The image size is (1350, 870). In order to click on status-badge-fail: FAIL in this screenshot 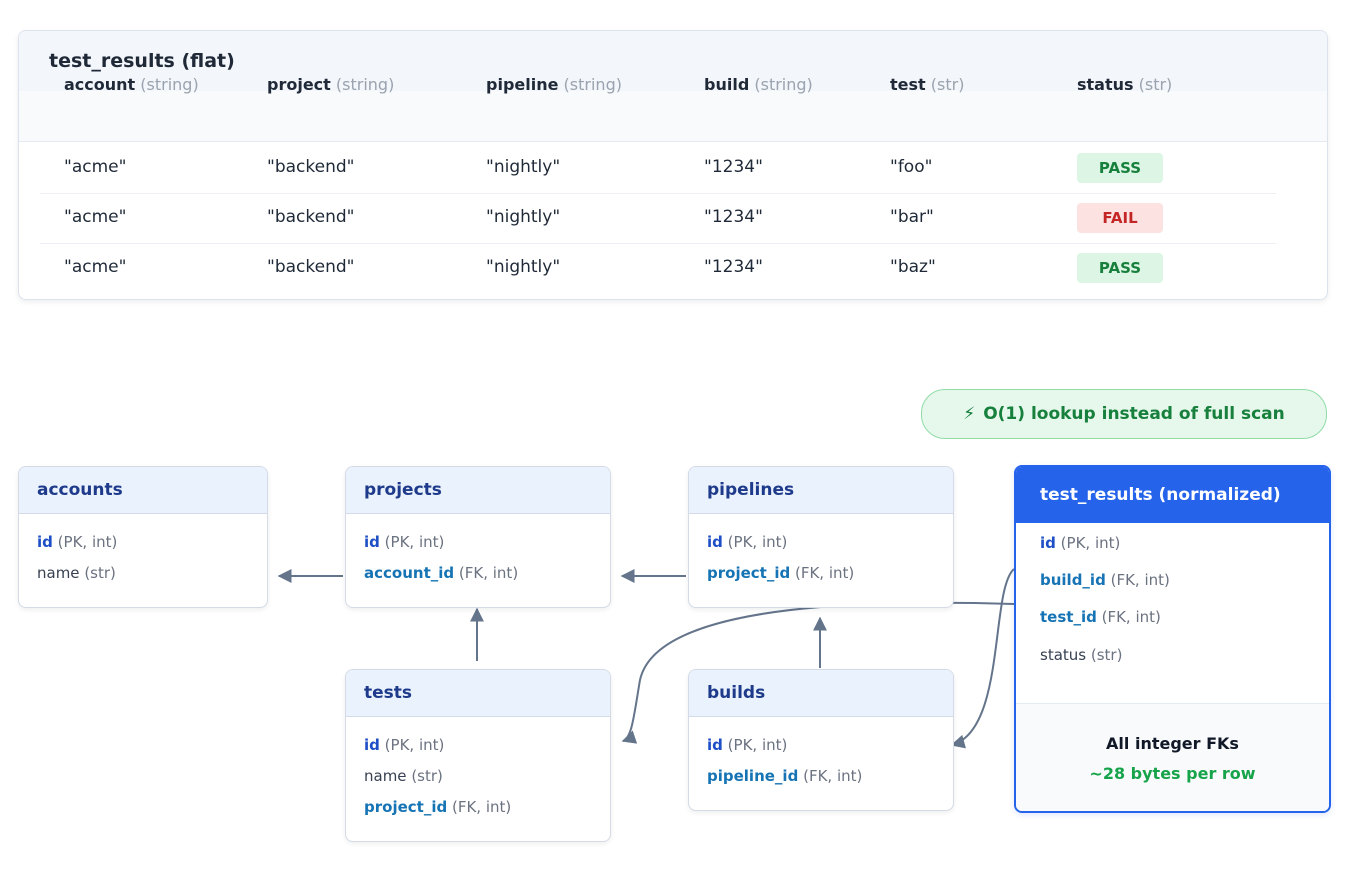, I will do `click(1120, 218)`.